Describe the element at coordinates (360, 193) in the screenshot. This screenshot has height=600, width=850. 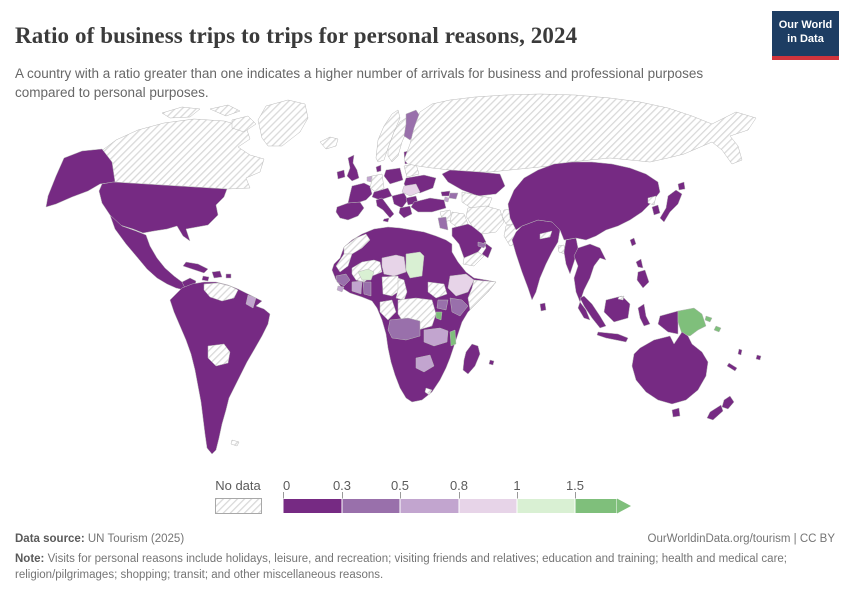
I see `country-france` at that location.